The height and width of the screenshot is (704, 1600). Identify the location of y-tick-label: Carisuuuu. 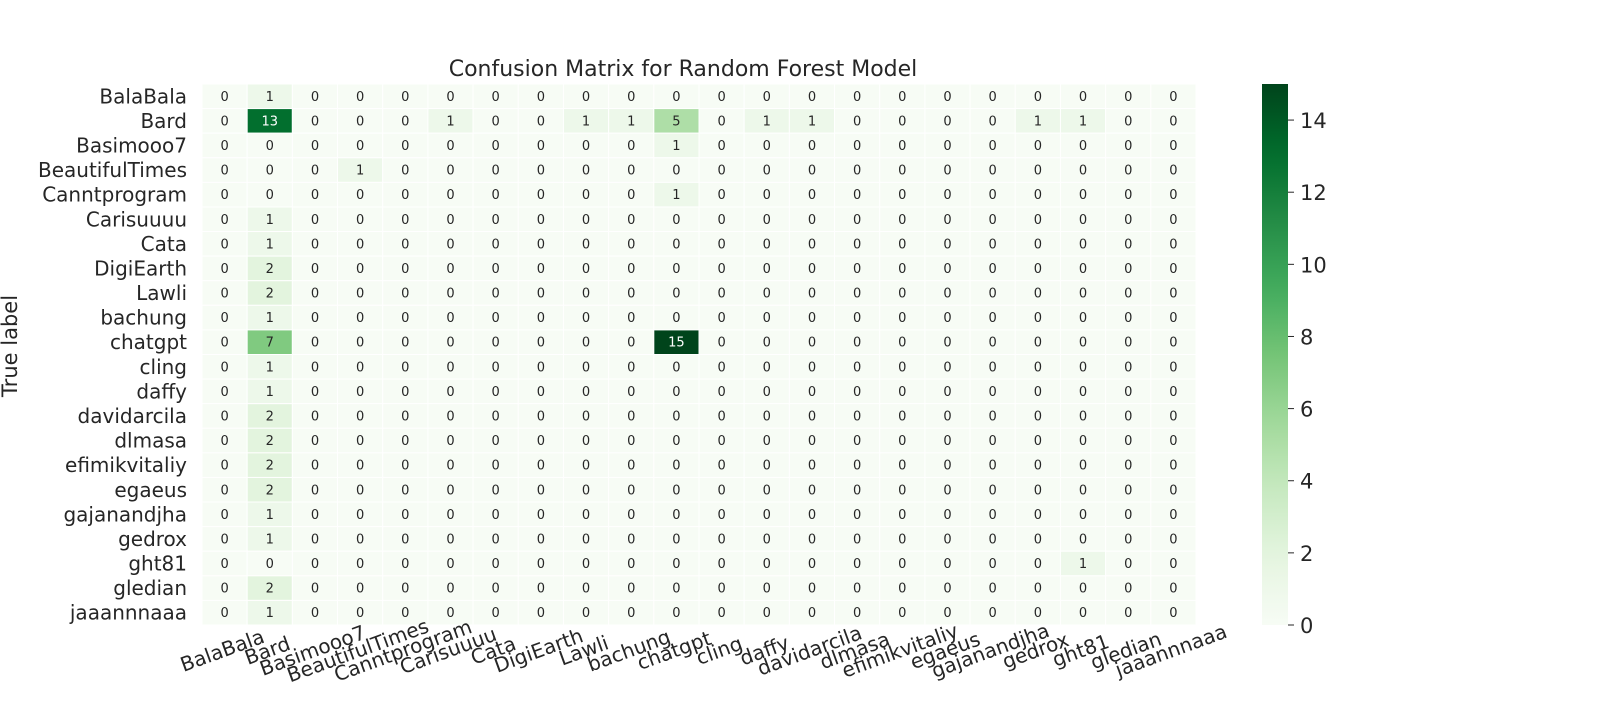
(136, 219).